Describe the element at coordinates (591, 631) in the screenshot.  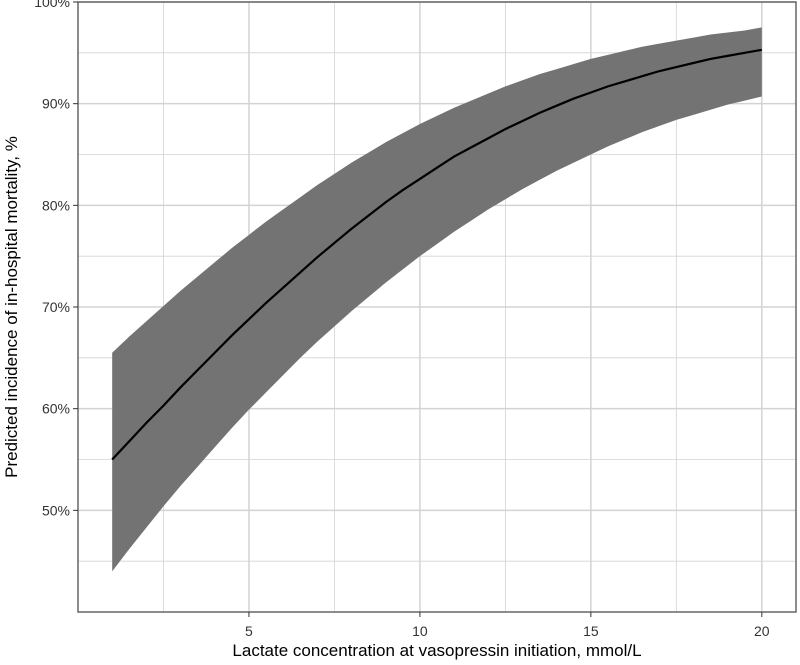
I see `x-tick-label: 15` at that location.